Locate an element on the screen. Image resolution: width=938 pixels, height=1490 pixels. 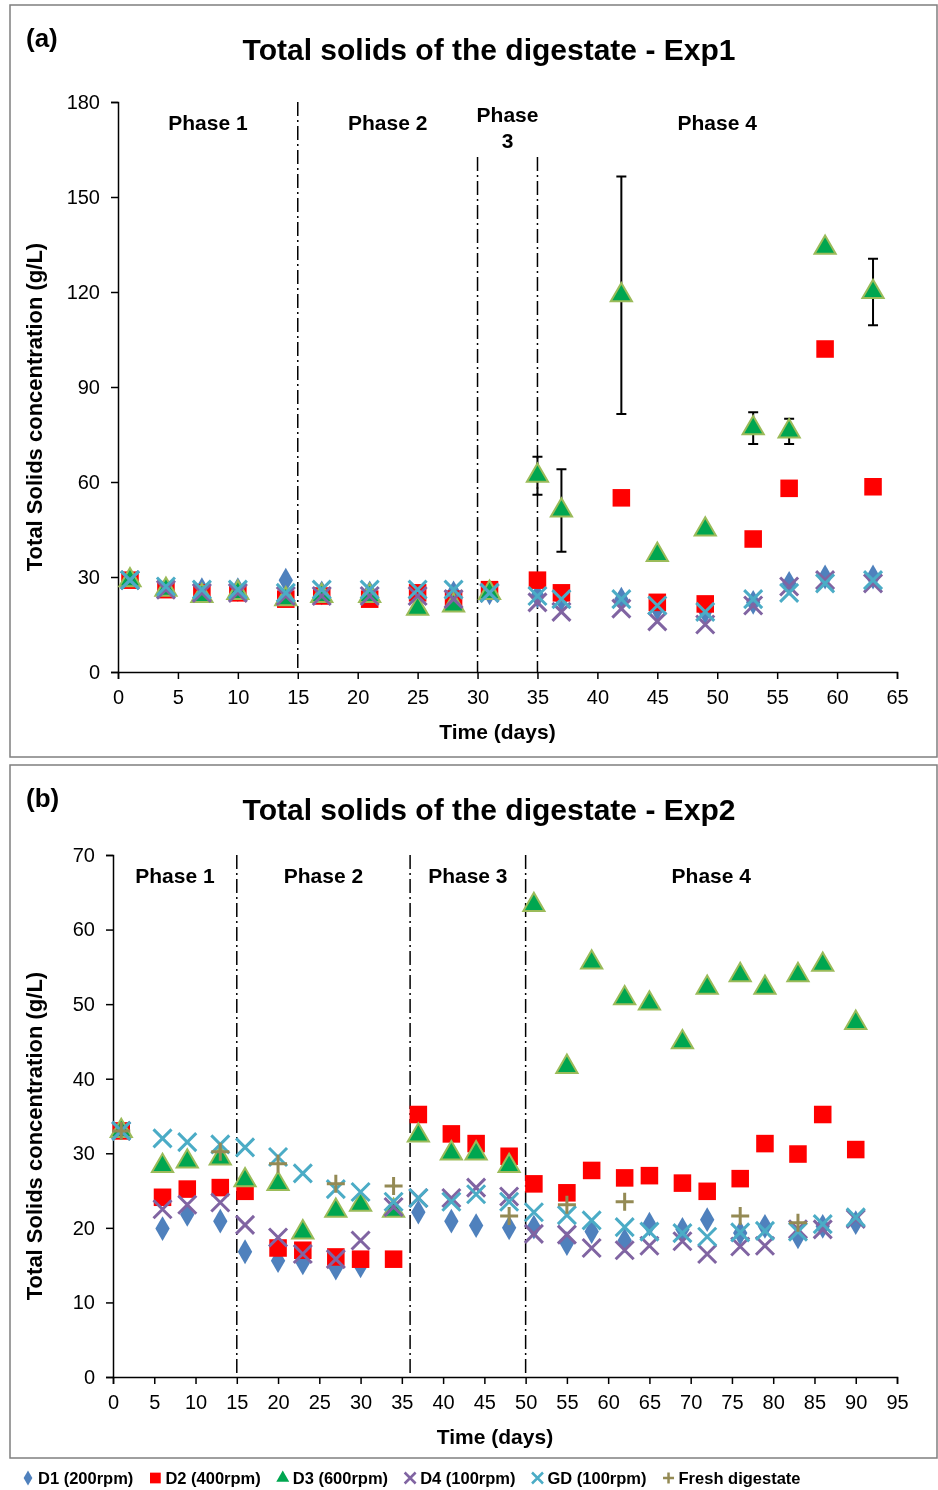
x-tick-label: 95 is located at coordinates (897, 1402).